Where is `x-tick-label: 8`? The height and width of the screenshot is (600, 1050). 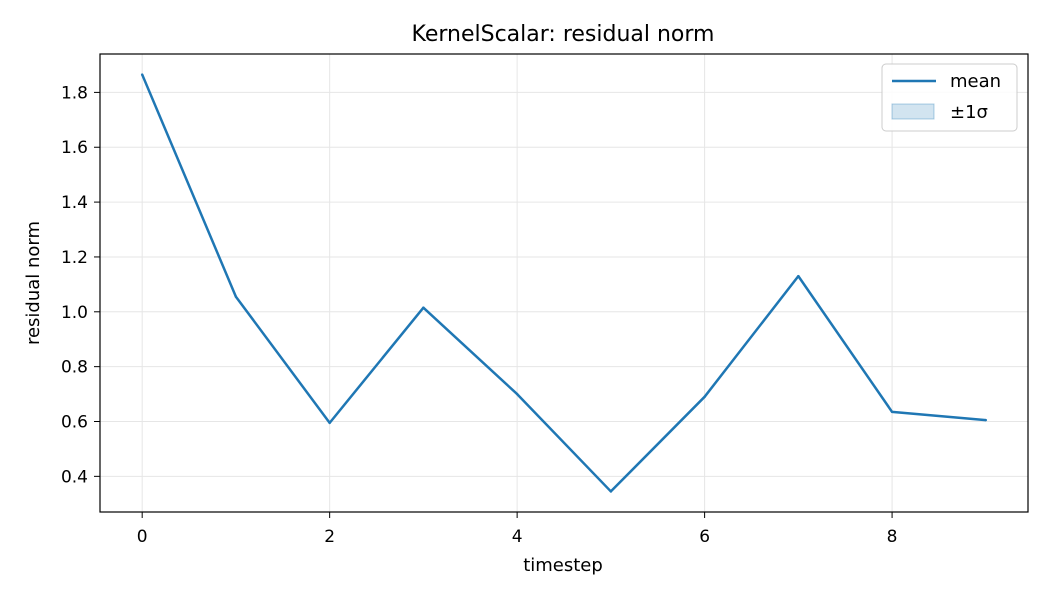 x-tick-label: 8 is located at coordinates (892, 537).